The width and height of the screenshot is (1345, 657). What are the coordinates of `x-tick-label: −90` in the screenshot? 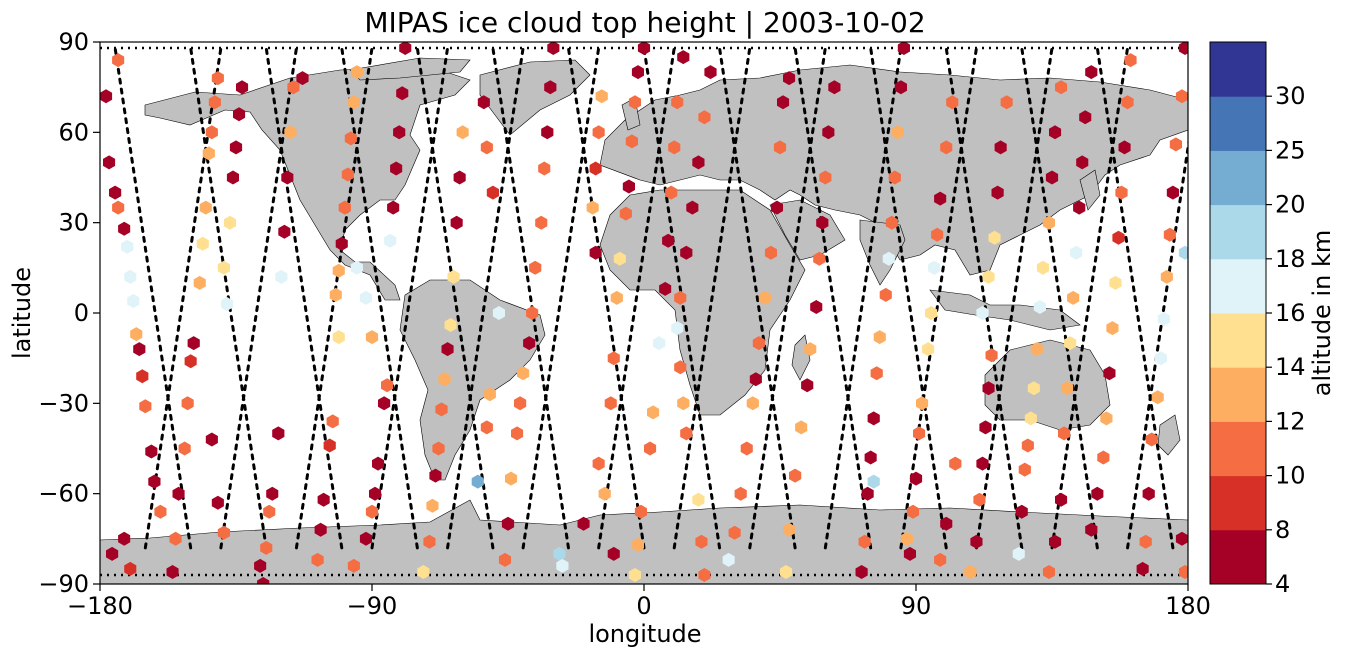 It's located at (372, 606).